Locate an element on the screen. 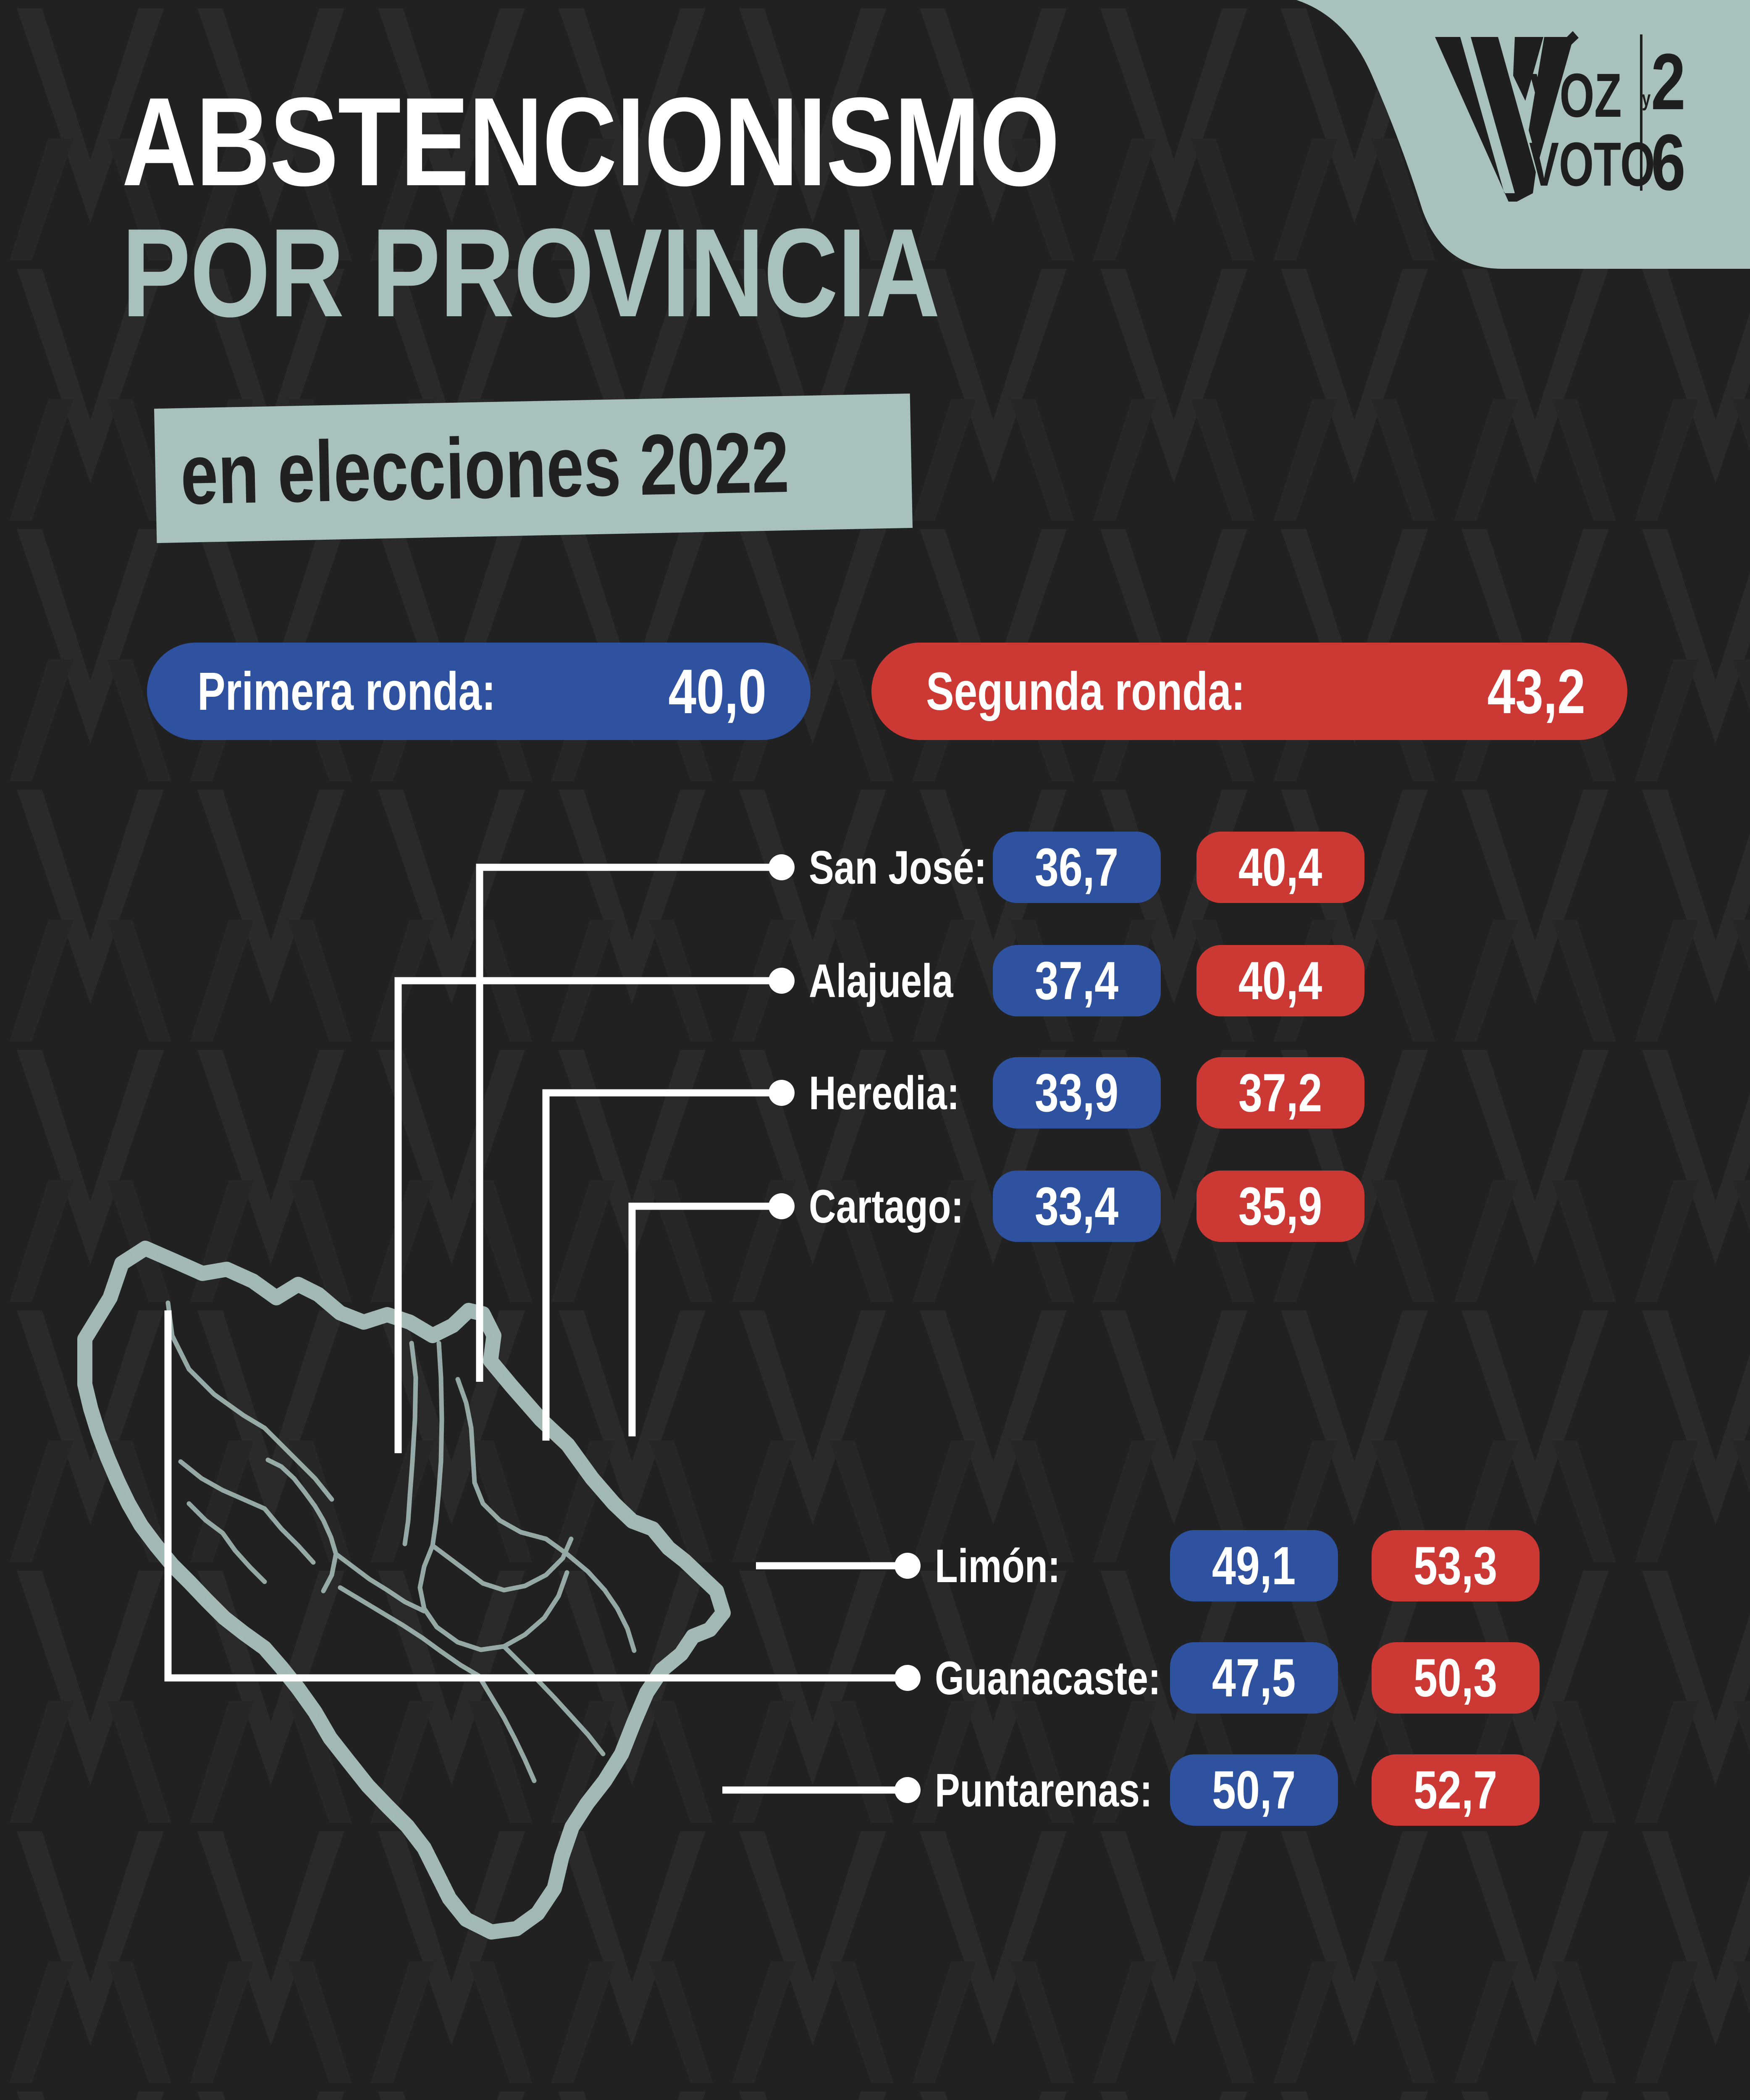  province-round2-value: 52,7 is located at coordinates (1456, 1790).